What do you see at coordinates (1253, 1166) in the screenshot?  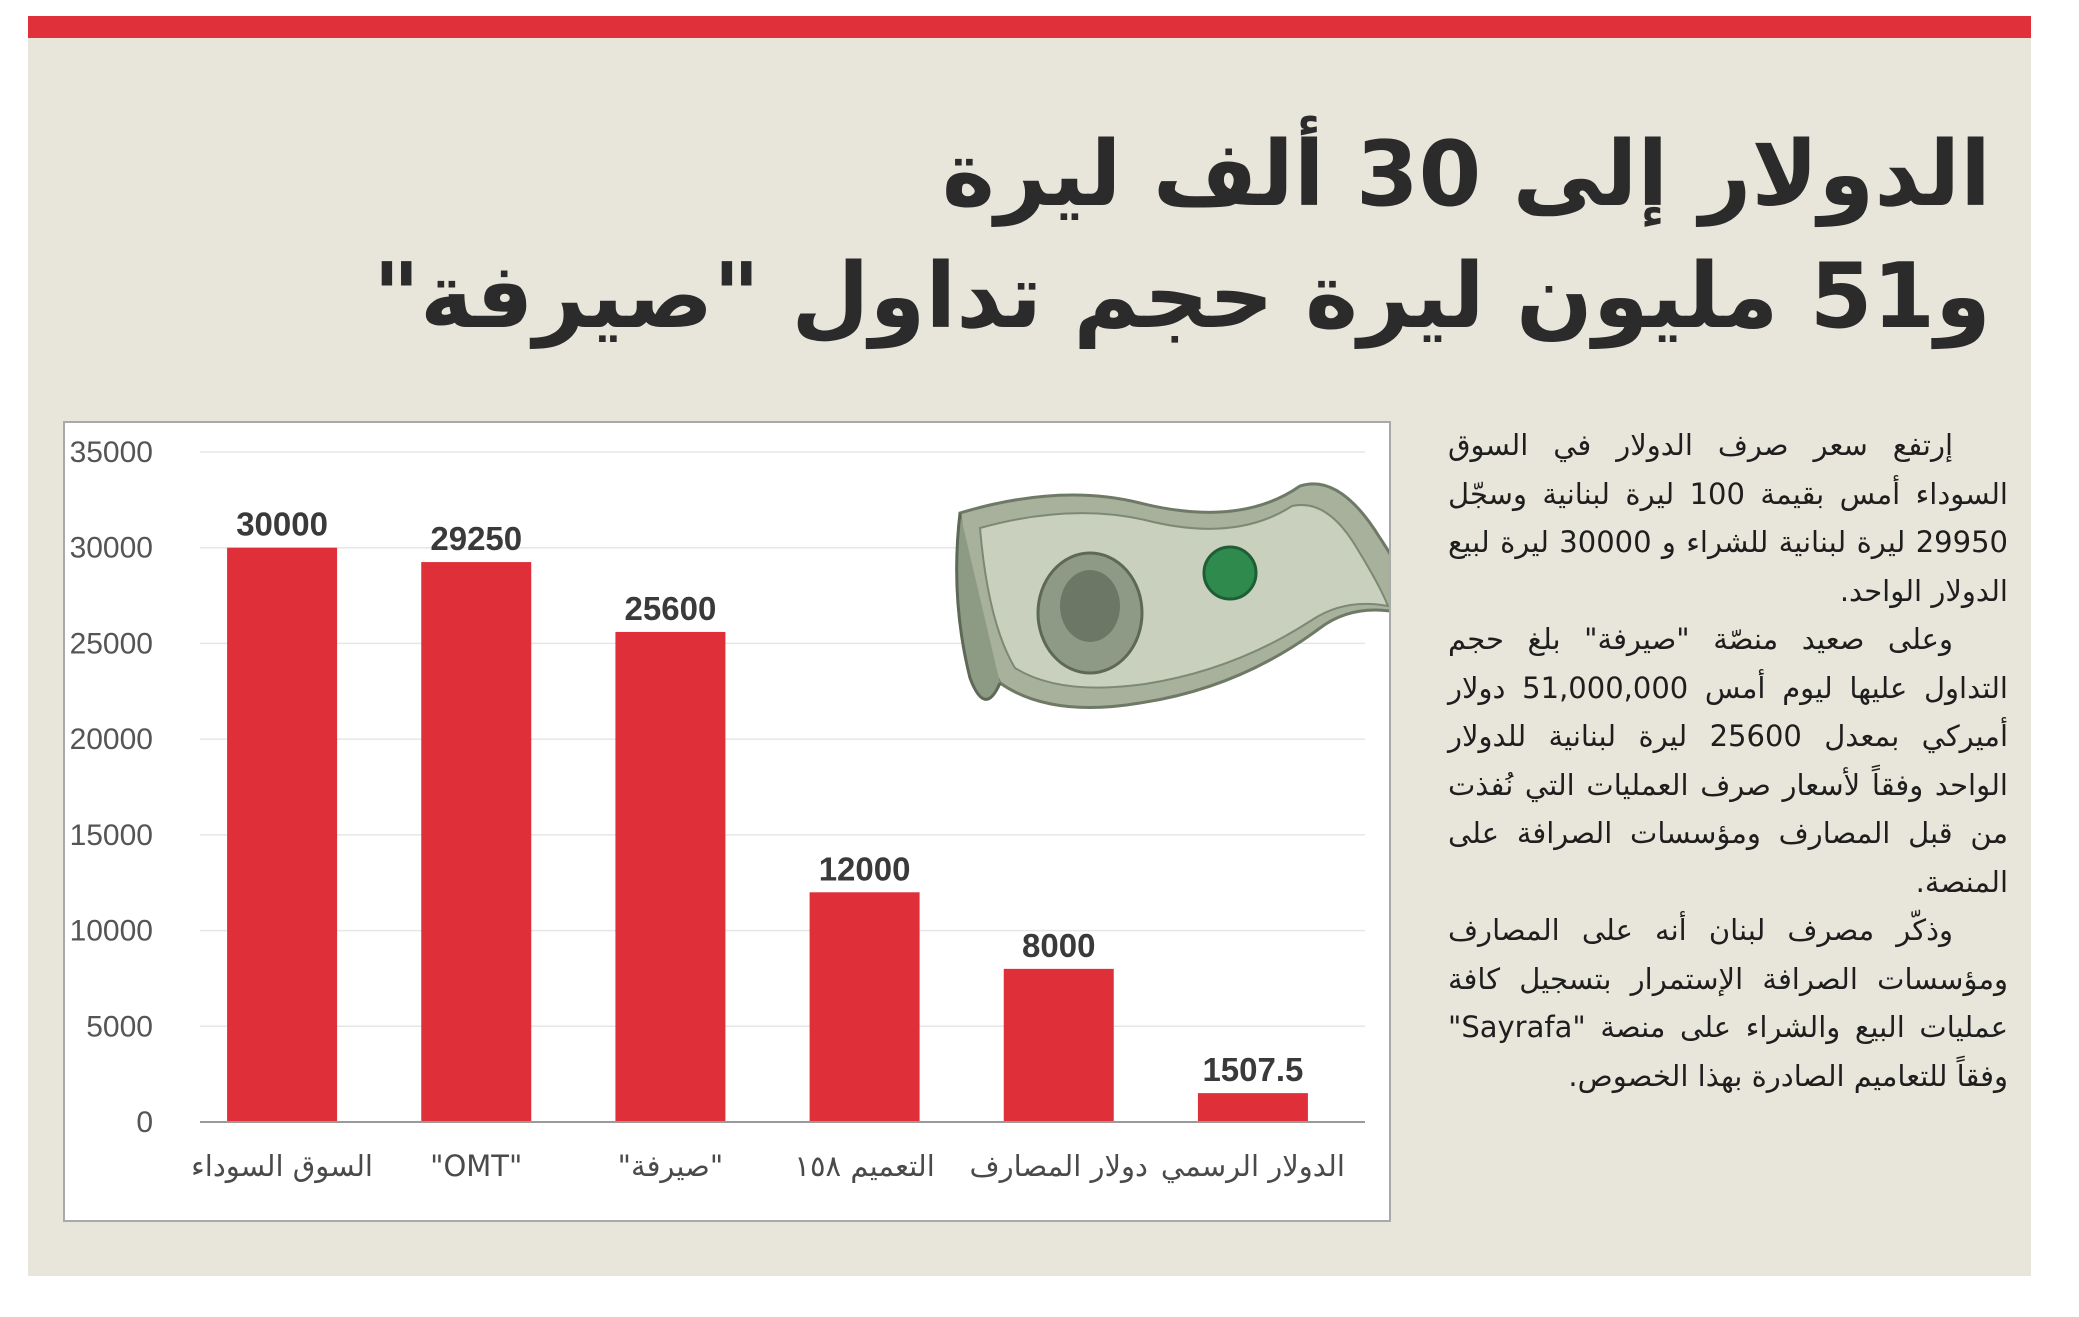 I see `x-category-label: الدولار الرسمي` at bounding box center [1253, 1166].